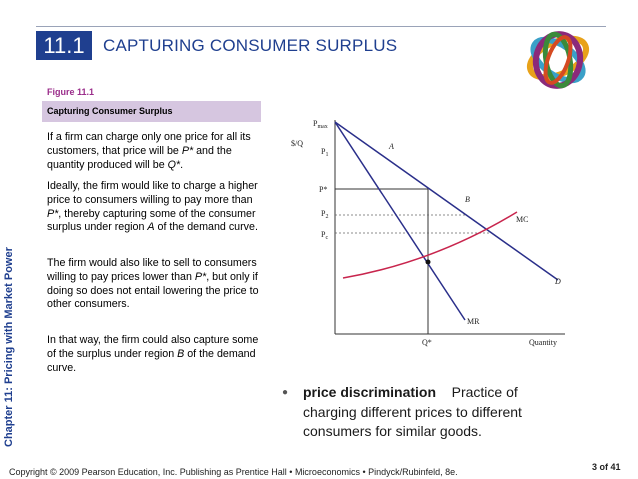 Image resolution: width=638 pixels, height=479 pixels. What do you see at coordinates (321, 26) in the screenshot?
I see `header-rule` at bounding box center [321, 26].